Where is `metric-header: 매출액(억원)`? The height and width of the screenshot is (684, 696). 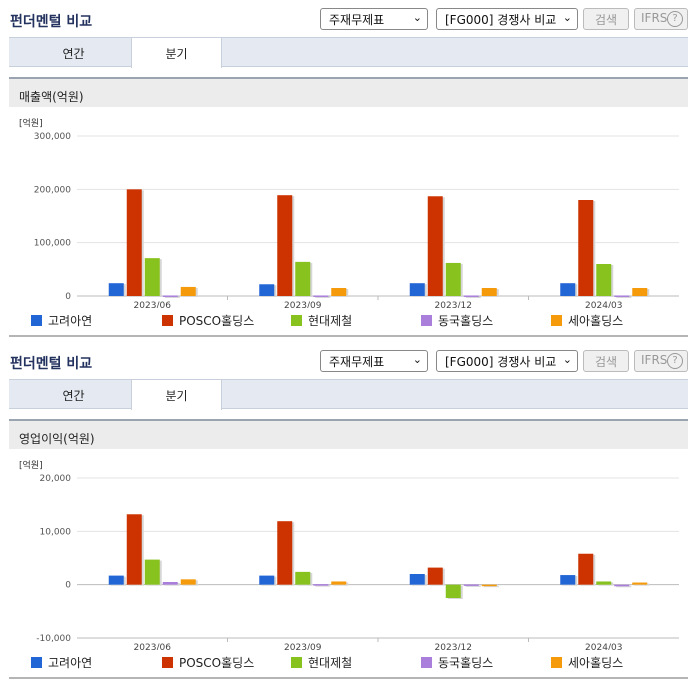
metric-header: 매출액(억원) is located at coordinates (348, 92).